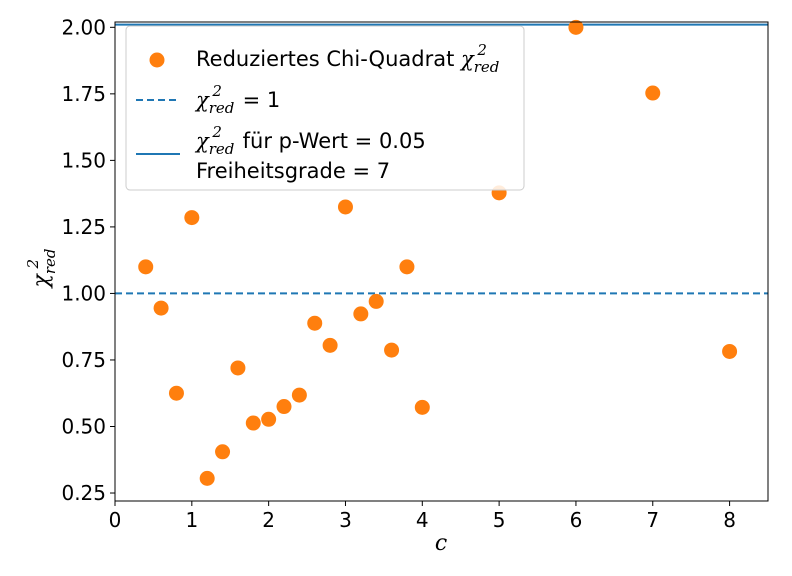  I want to click on legend-dashed-sup: 2, so click(216, 91).